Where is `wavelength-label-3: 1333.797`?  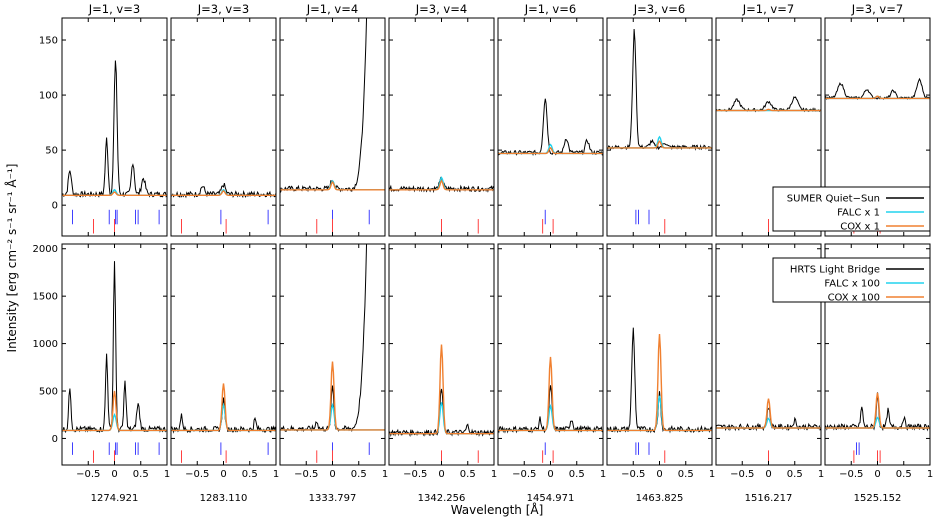 wavelength-label-3: 1333.797 is located at coordinates (333, 498).